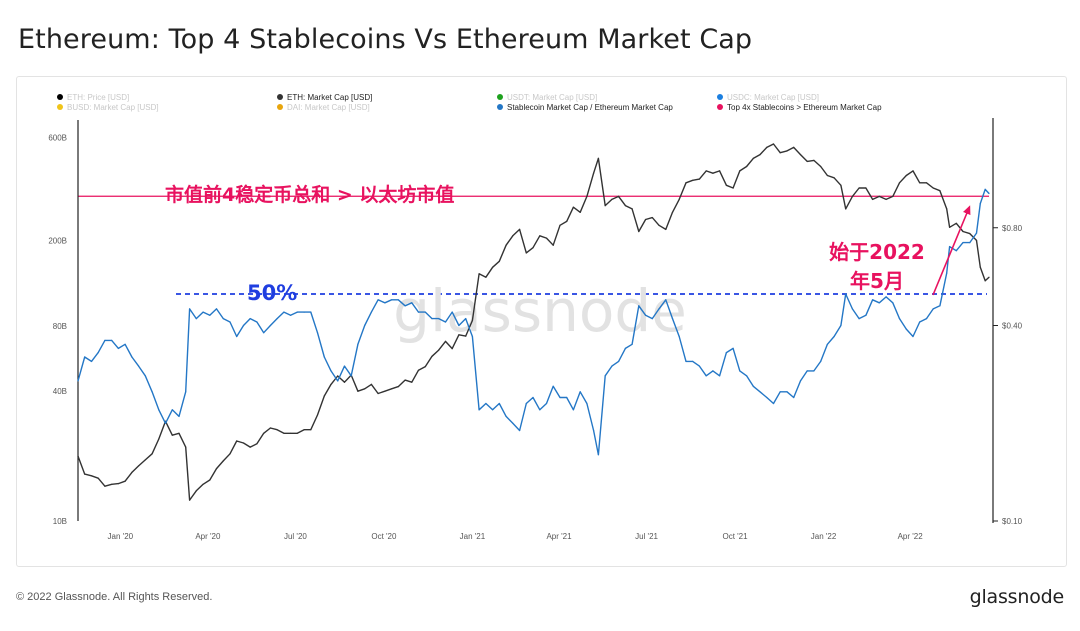 This screenshot has width=1080, height=631. What do you see at coordinates (272, 293) in the screenshot?
I see `annotation-50-percent-label: 50%` at bounding box center [272, 293].